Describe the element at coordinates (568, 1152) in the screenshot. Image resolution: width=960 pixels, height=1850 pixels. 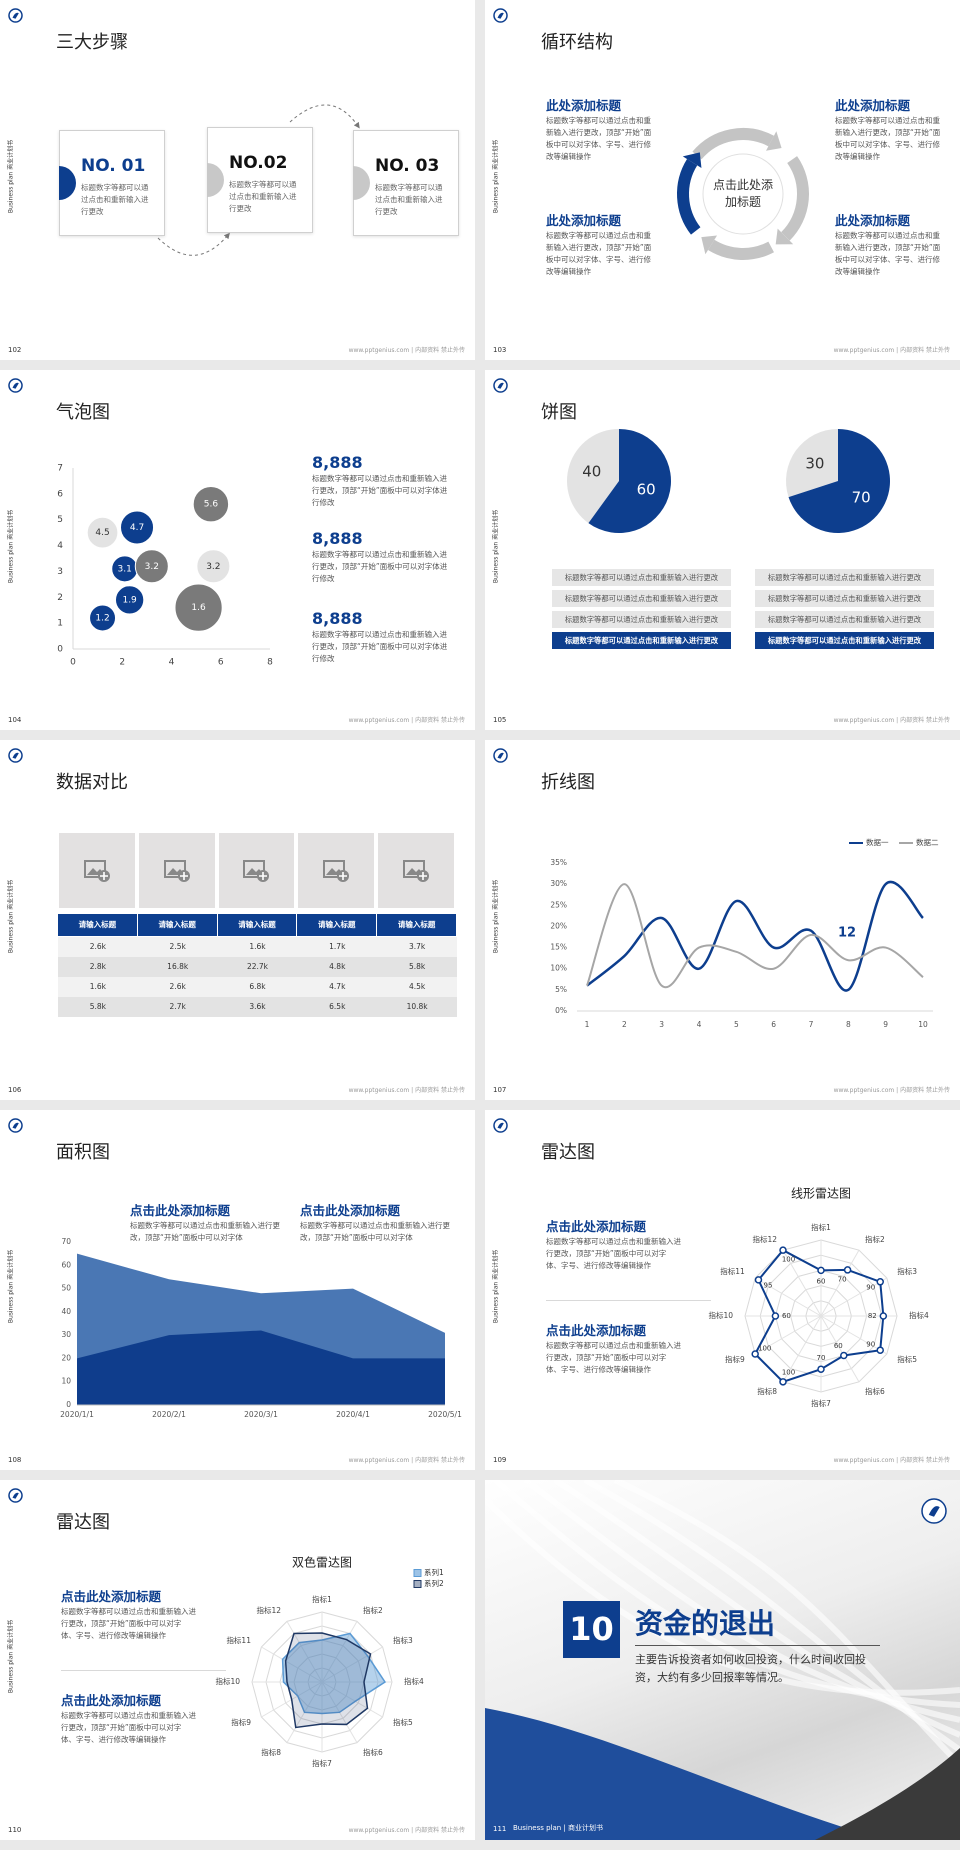
I see `slide-title: 雷达图` at that location.